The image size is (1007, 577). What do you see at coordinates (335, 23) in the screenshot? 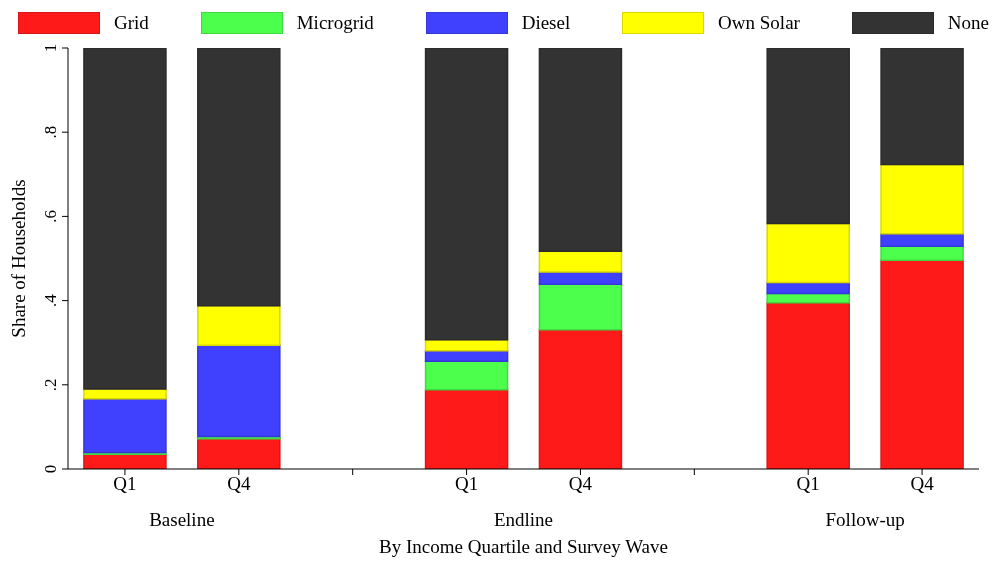
I see `legend-label: Microgrid` at bounding box center [335, 23].